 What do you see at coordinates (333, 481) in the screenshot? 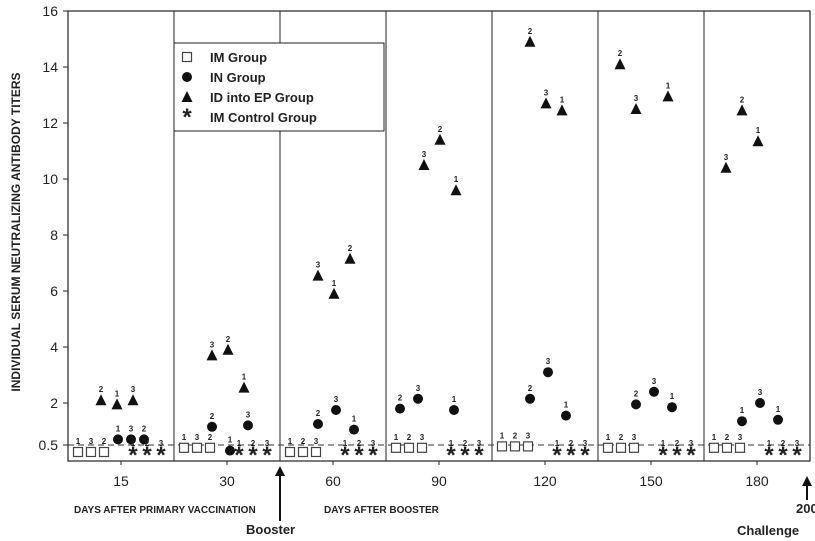
I see `x-tick-label-60: 60` at bounding box center [333, 481].